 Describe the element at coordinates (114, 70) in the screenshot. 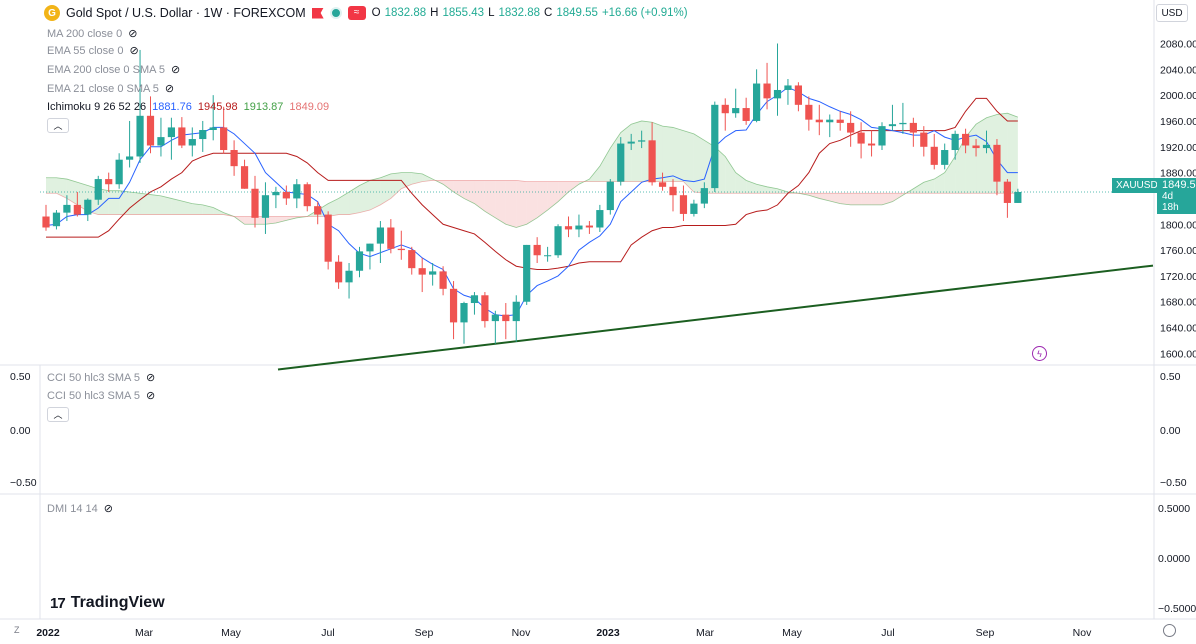

I see `indicator-legend-ema200: EMA 200 close 0 SMA 5 ⊘` at that location.